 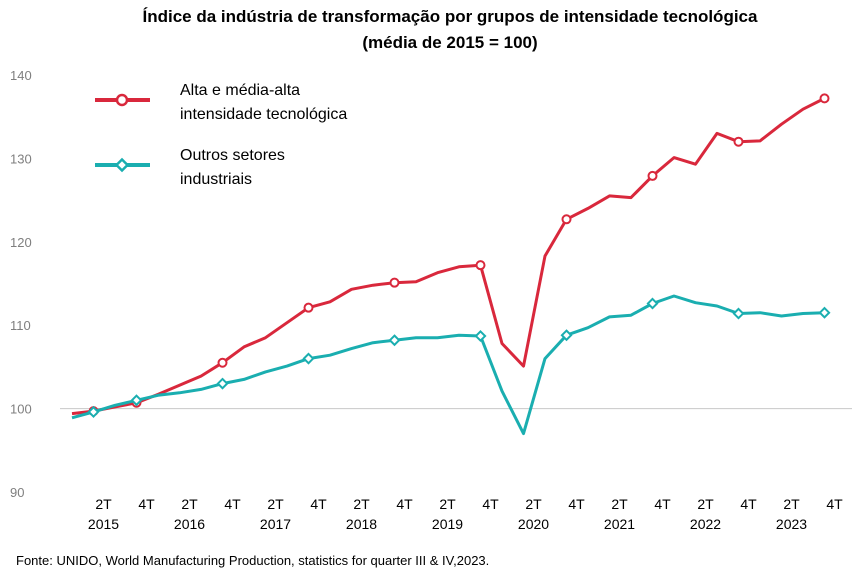 What do you see at coordinates (447, 524) in the screenshot?
I see `x-tick-label-year: 2019` at bounding box center [447, 524].